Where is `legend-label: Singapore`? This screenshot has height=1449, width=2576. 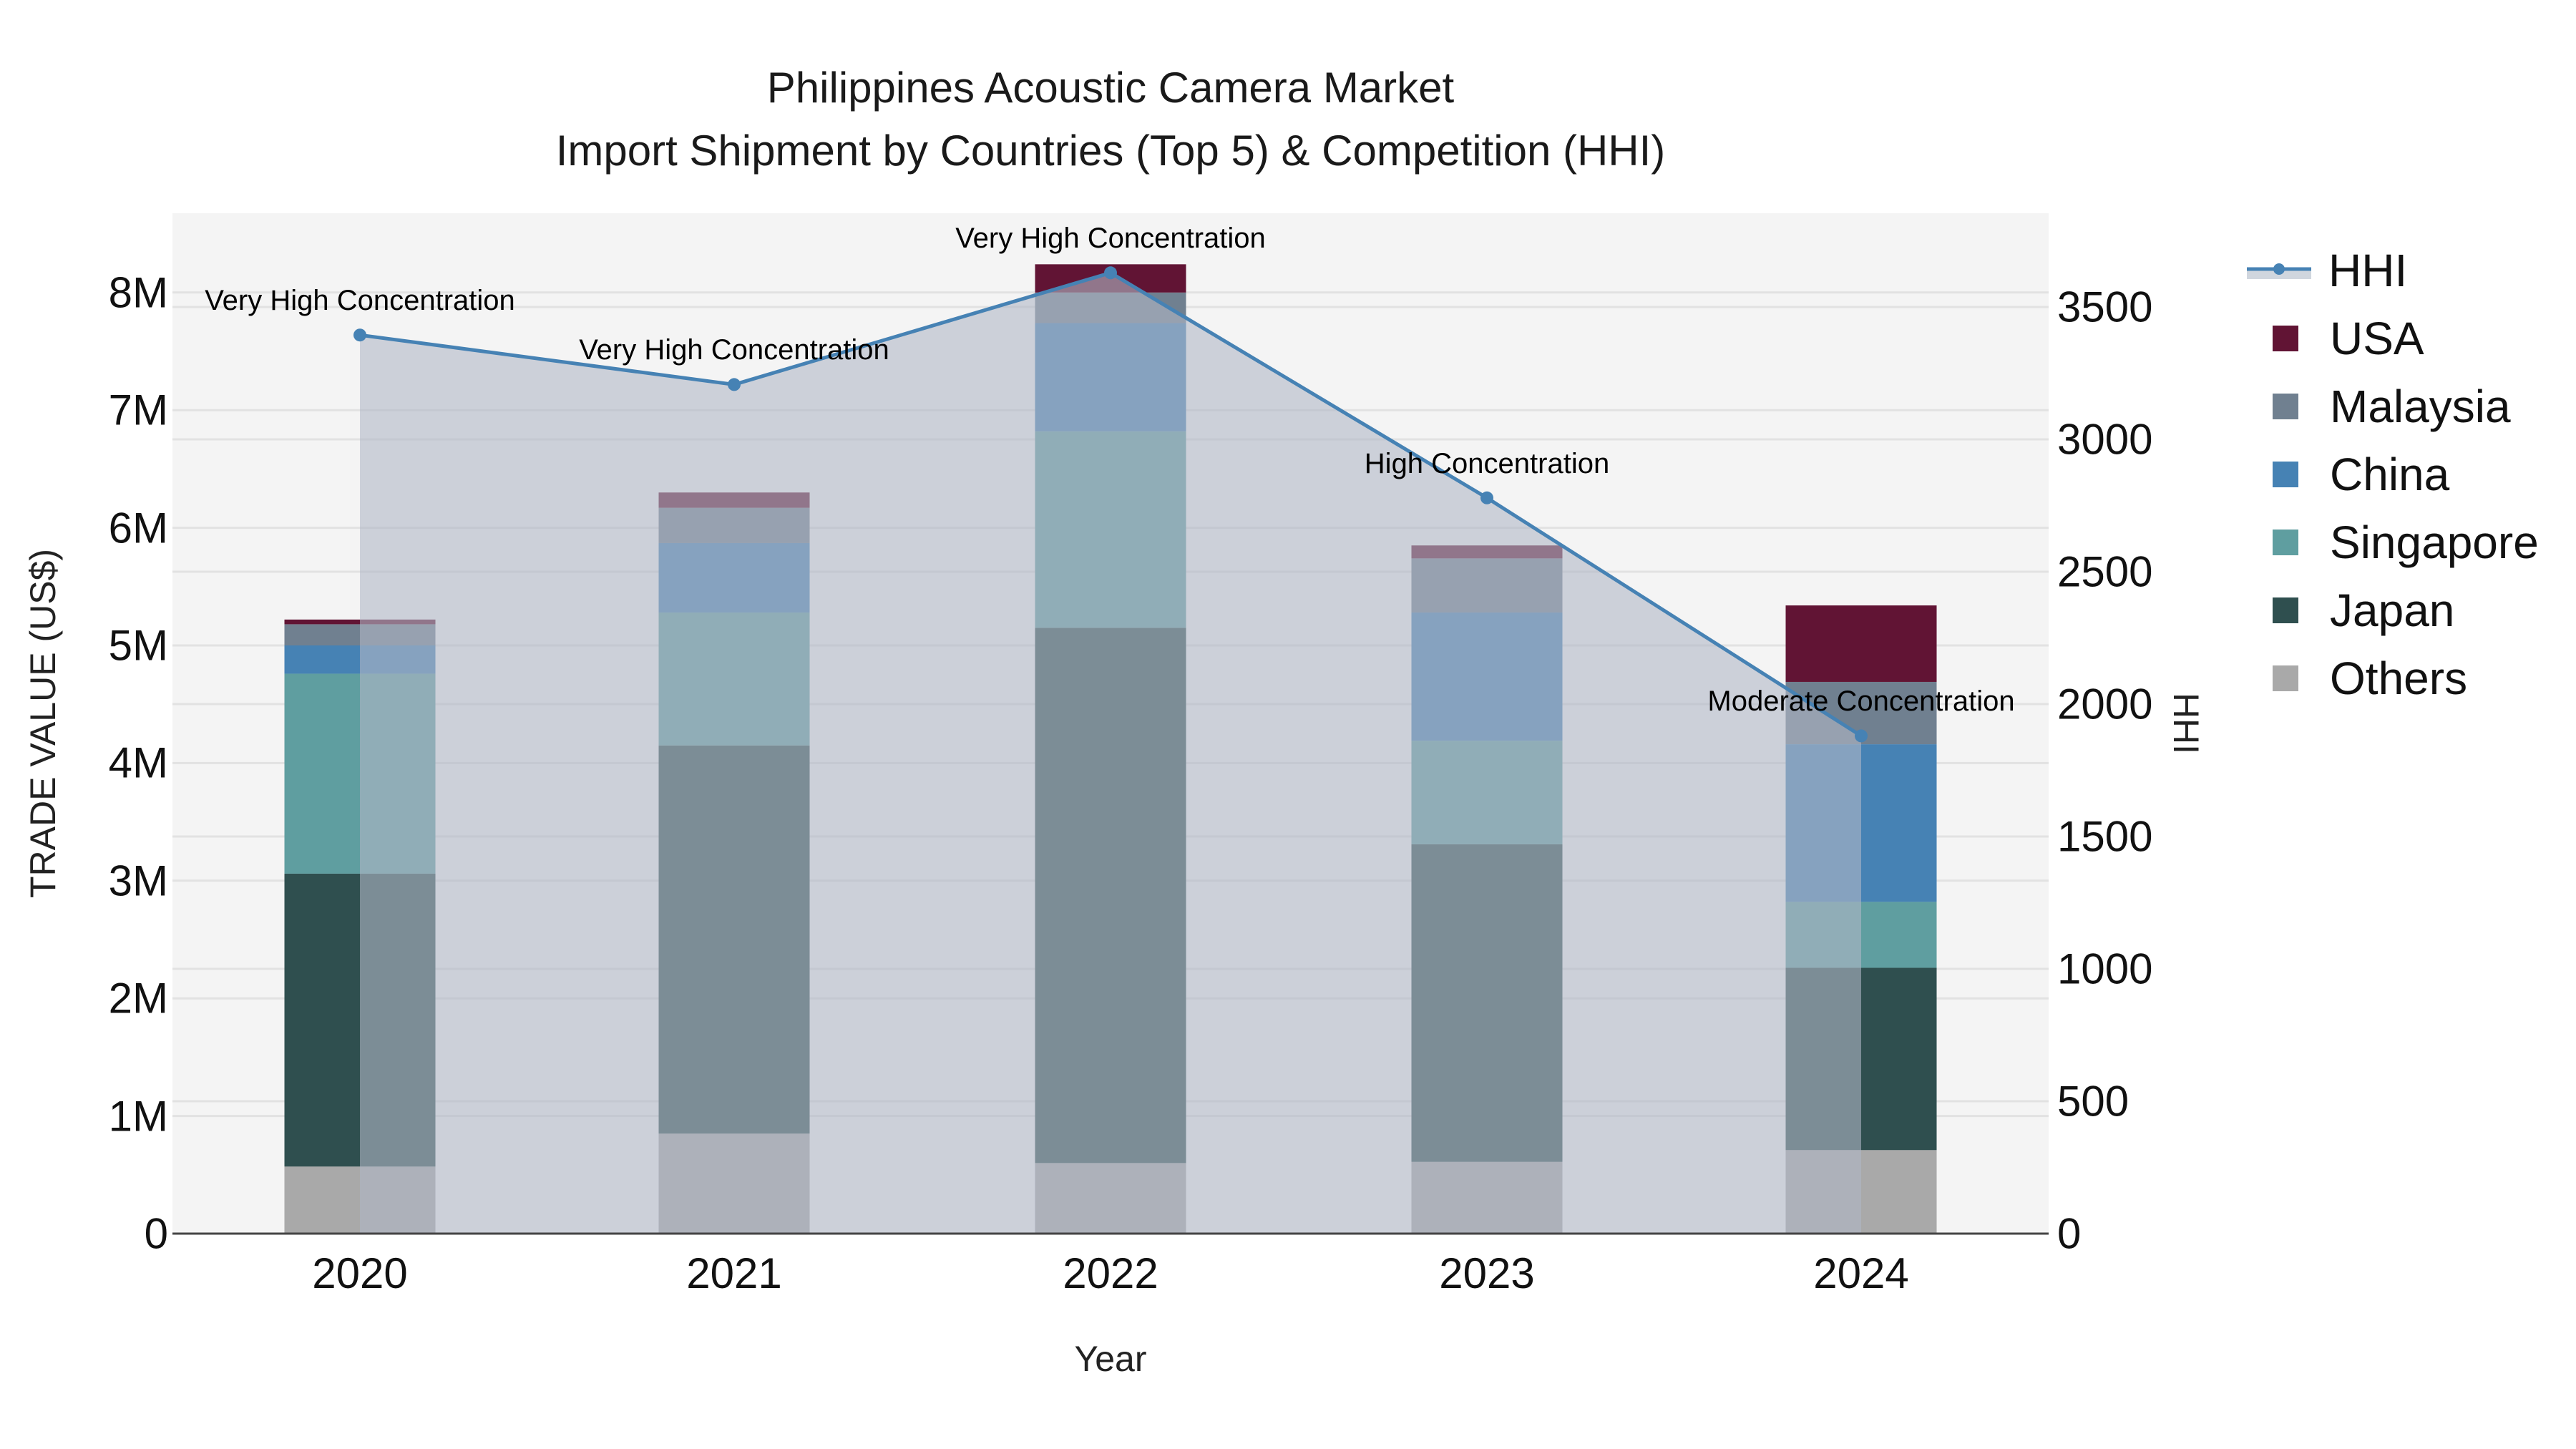 legend-label: Singapore is located at coordinates (2434, 542).